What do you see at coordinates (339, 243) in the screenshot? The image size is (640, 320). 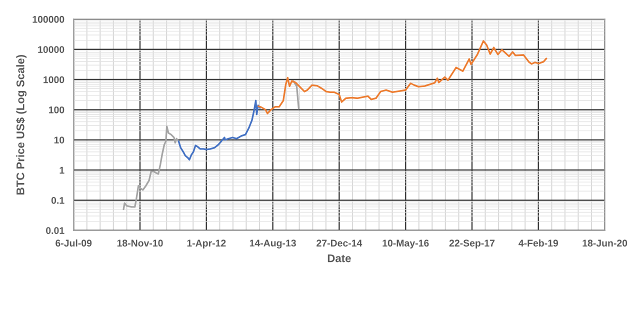 I see `x-tick-label: 27-Dec-14` at bounding box center [339, 243].